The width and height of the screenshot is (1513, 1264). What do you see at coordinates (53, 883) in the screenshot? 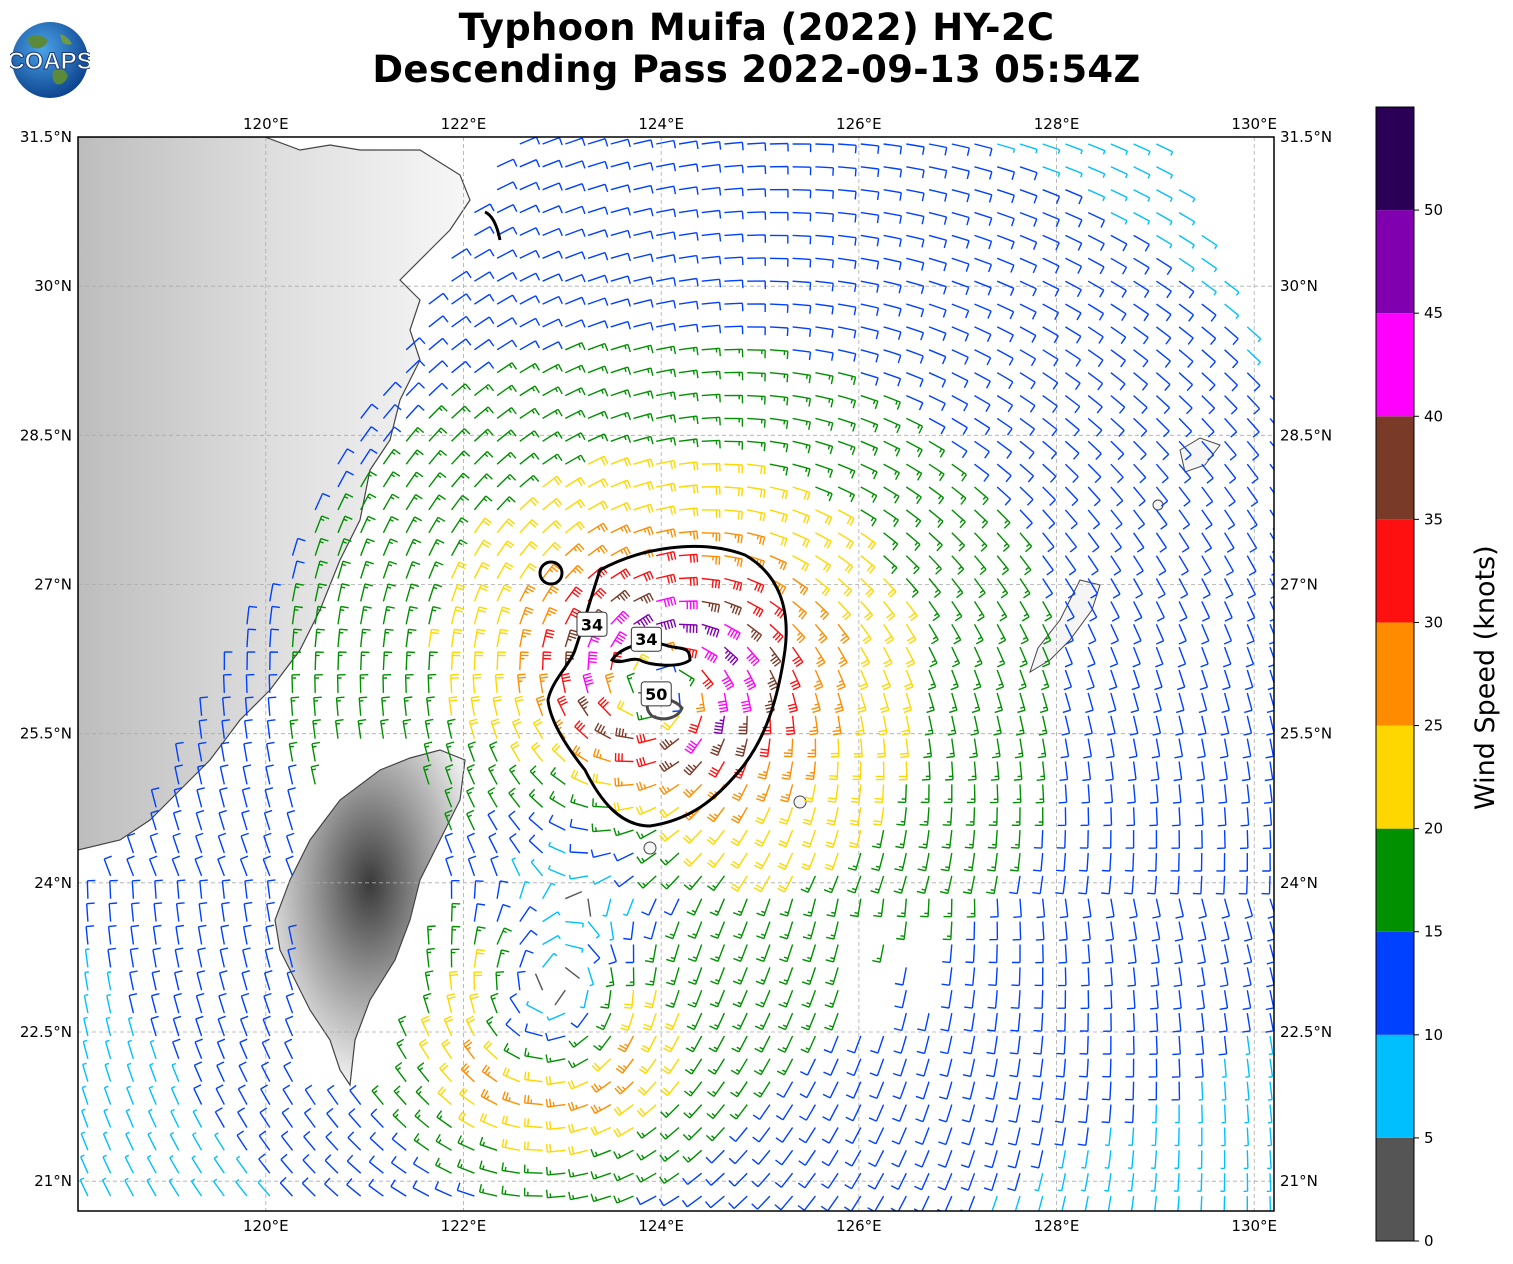
I see `lat-tick-label-left: 24°N` at bounding box center [53, 883].